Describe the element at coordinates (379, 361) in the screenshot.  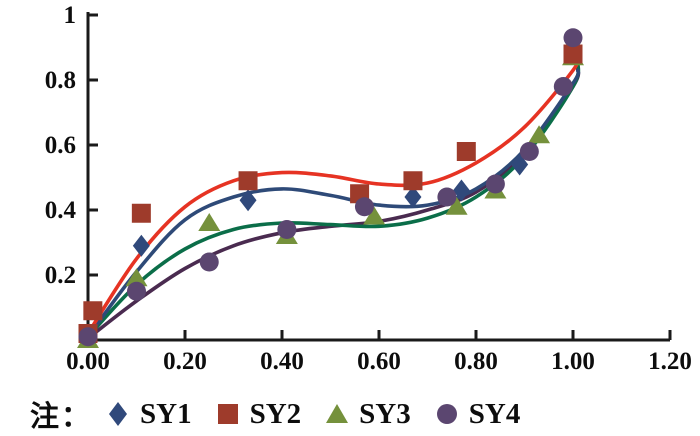
I see `x-tick-label: 0.60` at that location.